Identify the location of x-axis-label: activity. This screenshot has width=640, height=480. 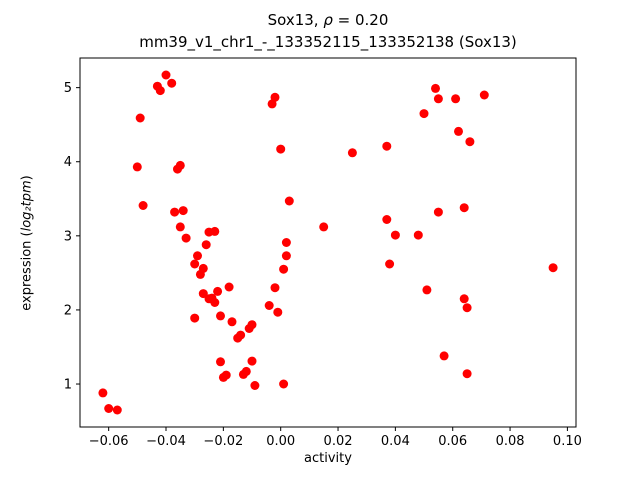
(328, 458).